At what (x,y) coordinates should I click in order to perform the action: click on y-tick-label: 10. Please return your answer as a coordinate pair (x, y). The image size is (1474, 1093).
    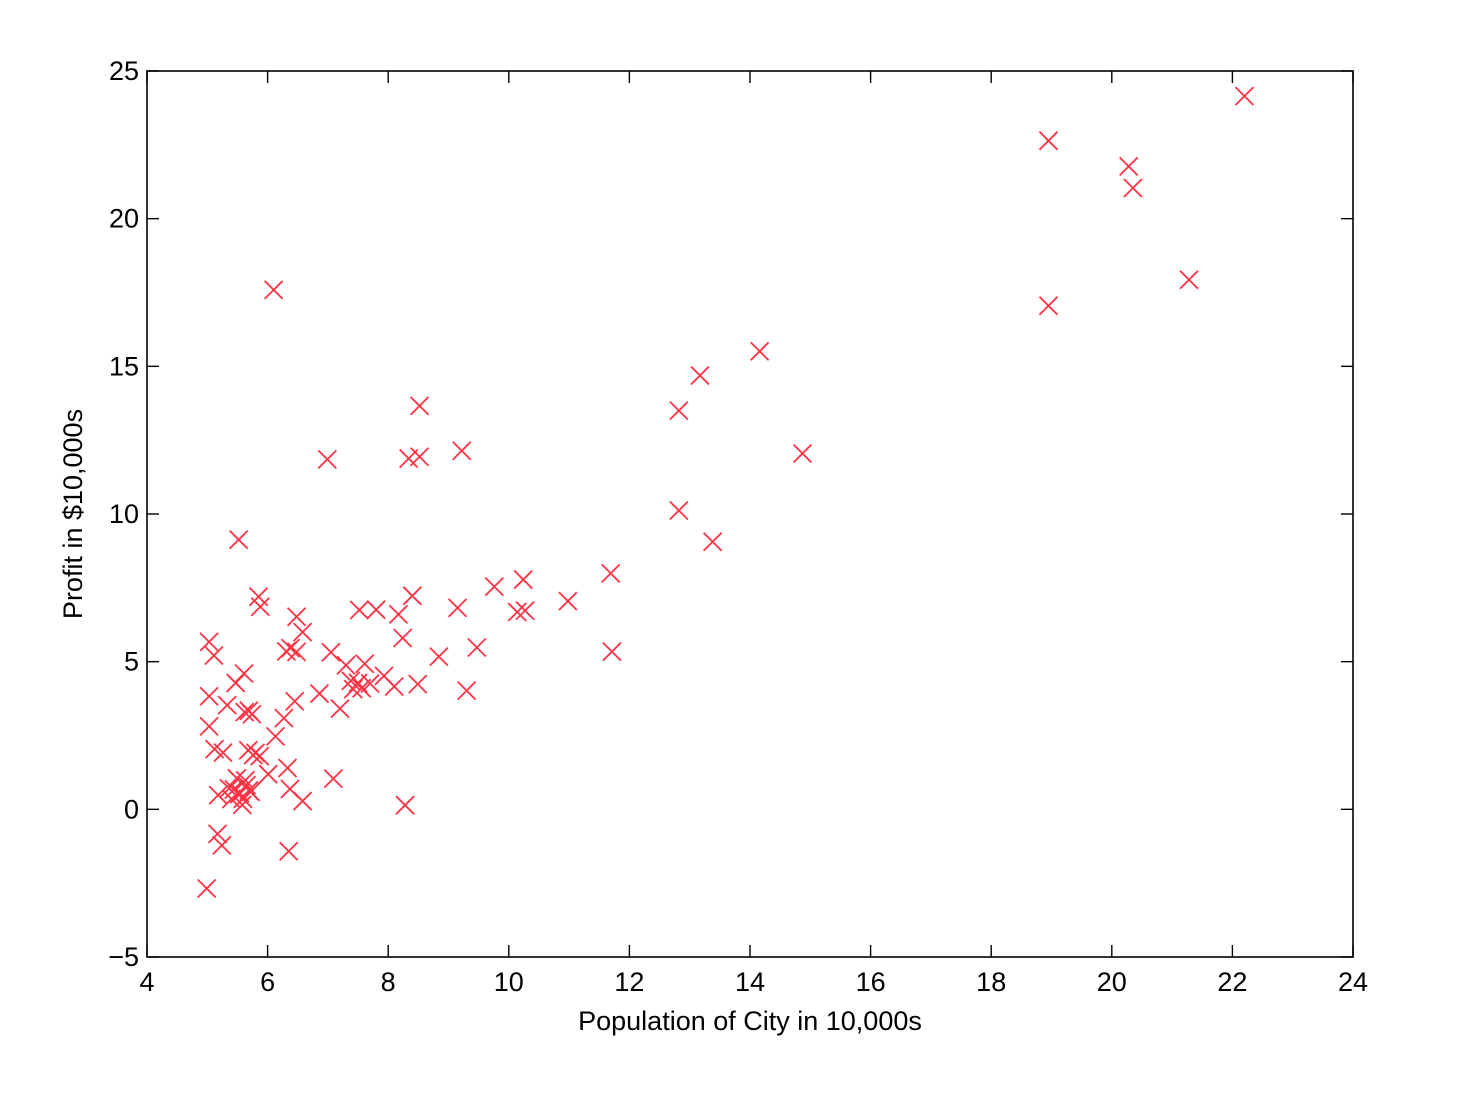
    Looking at the image, I should click on (124, 514).